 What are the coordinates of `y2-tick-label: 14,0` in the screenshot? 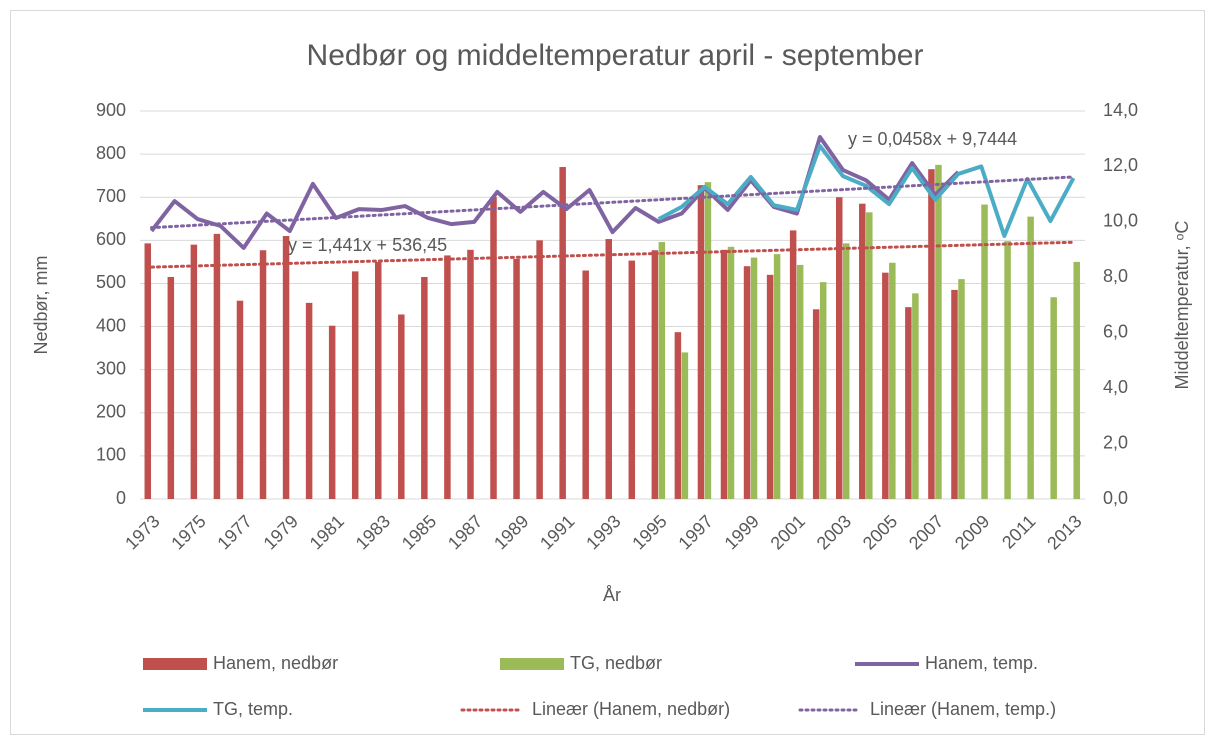 It's located at (1120, 110).